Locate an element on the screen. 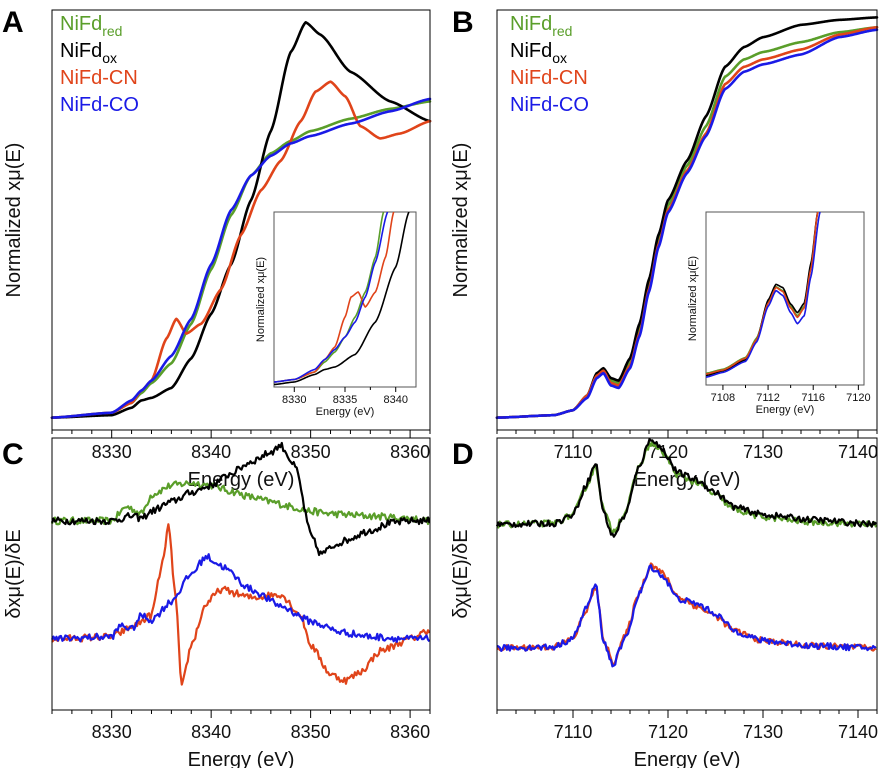 This screenshot has width=886, height=768. series-line-nifd-cn is located at coordinates (241, 604).